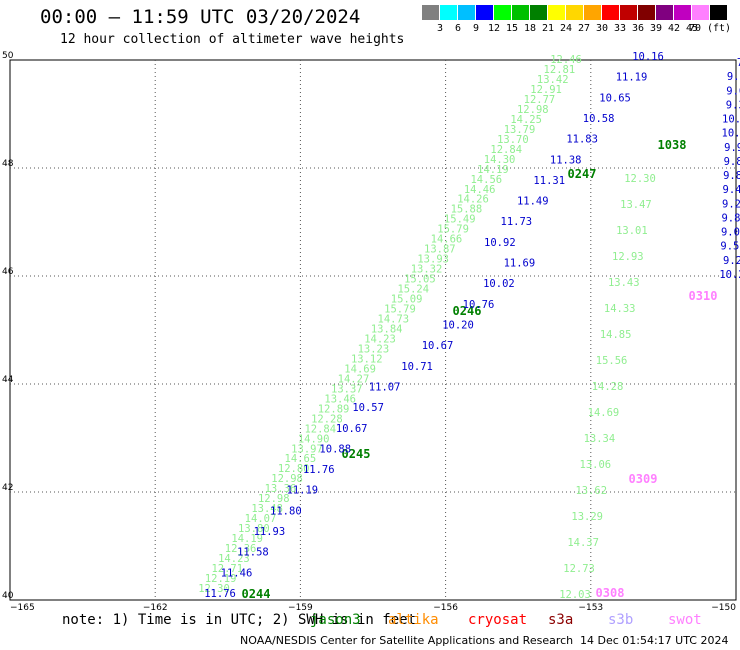  Describe the element at coordinates (575, 595) in the screenshot. I see `swh-value-label: 12.03` at that location.